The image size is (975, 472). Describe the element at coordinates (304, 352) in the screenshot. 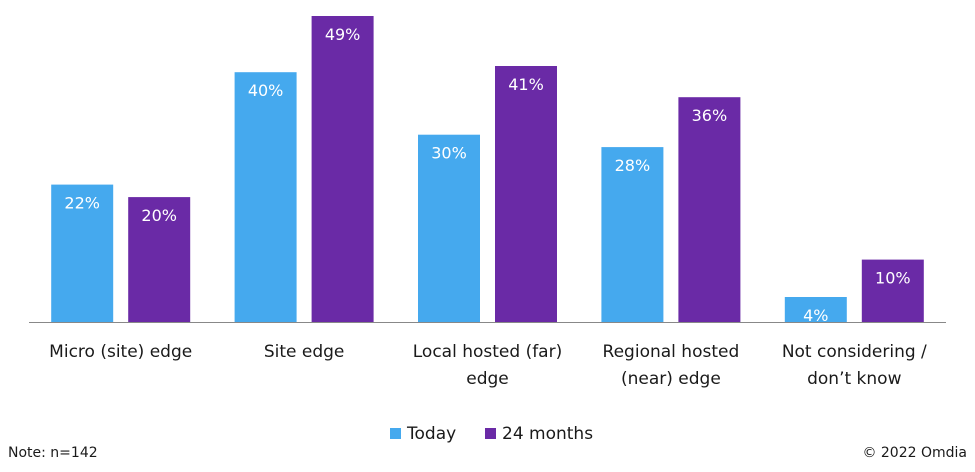

I see `category-label: Site edge` at that location.